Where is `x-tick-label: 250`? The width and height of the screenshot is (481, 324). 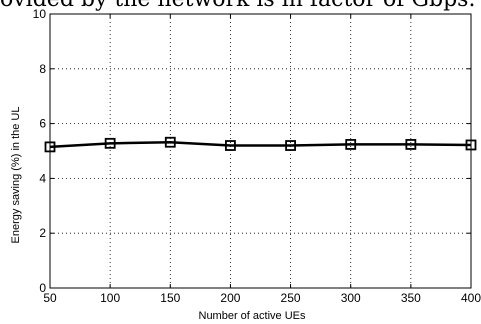
x-tick-label: 250 is located at coordinates (291, 298).